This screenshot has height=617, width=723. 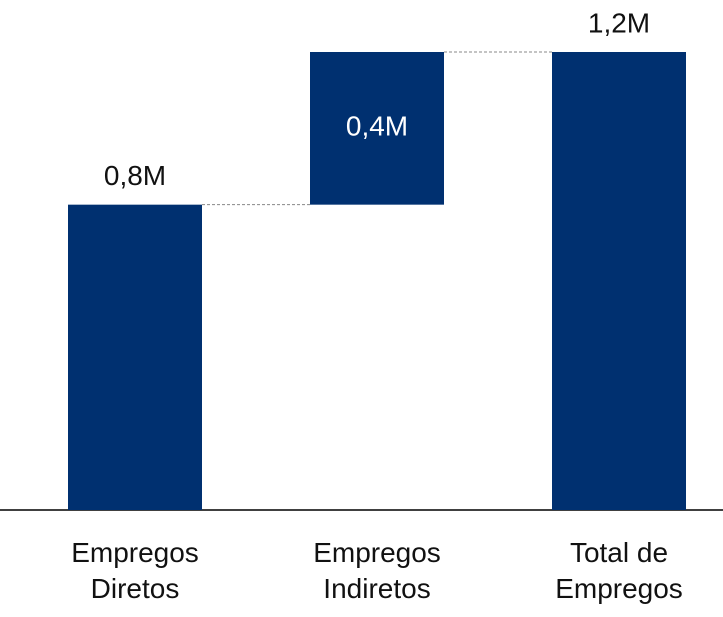 I want to click on category-label: Empregos Diretos, so click(x=135, y=570).